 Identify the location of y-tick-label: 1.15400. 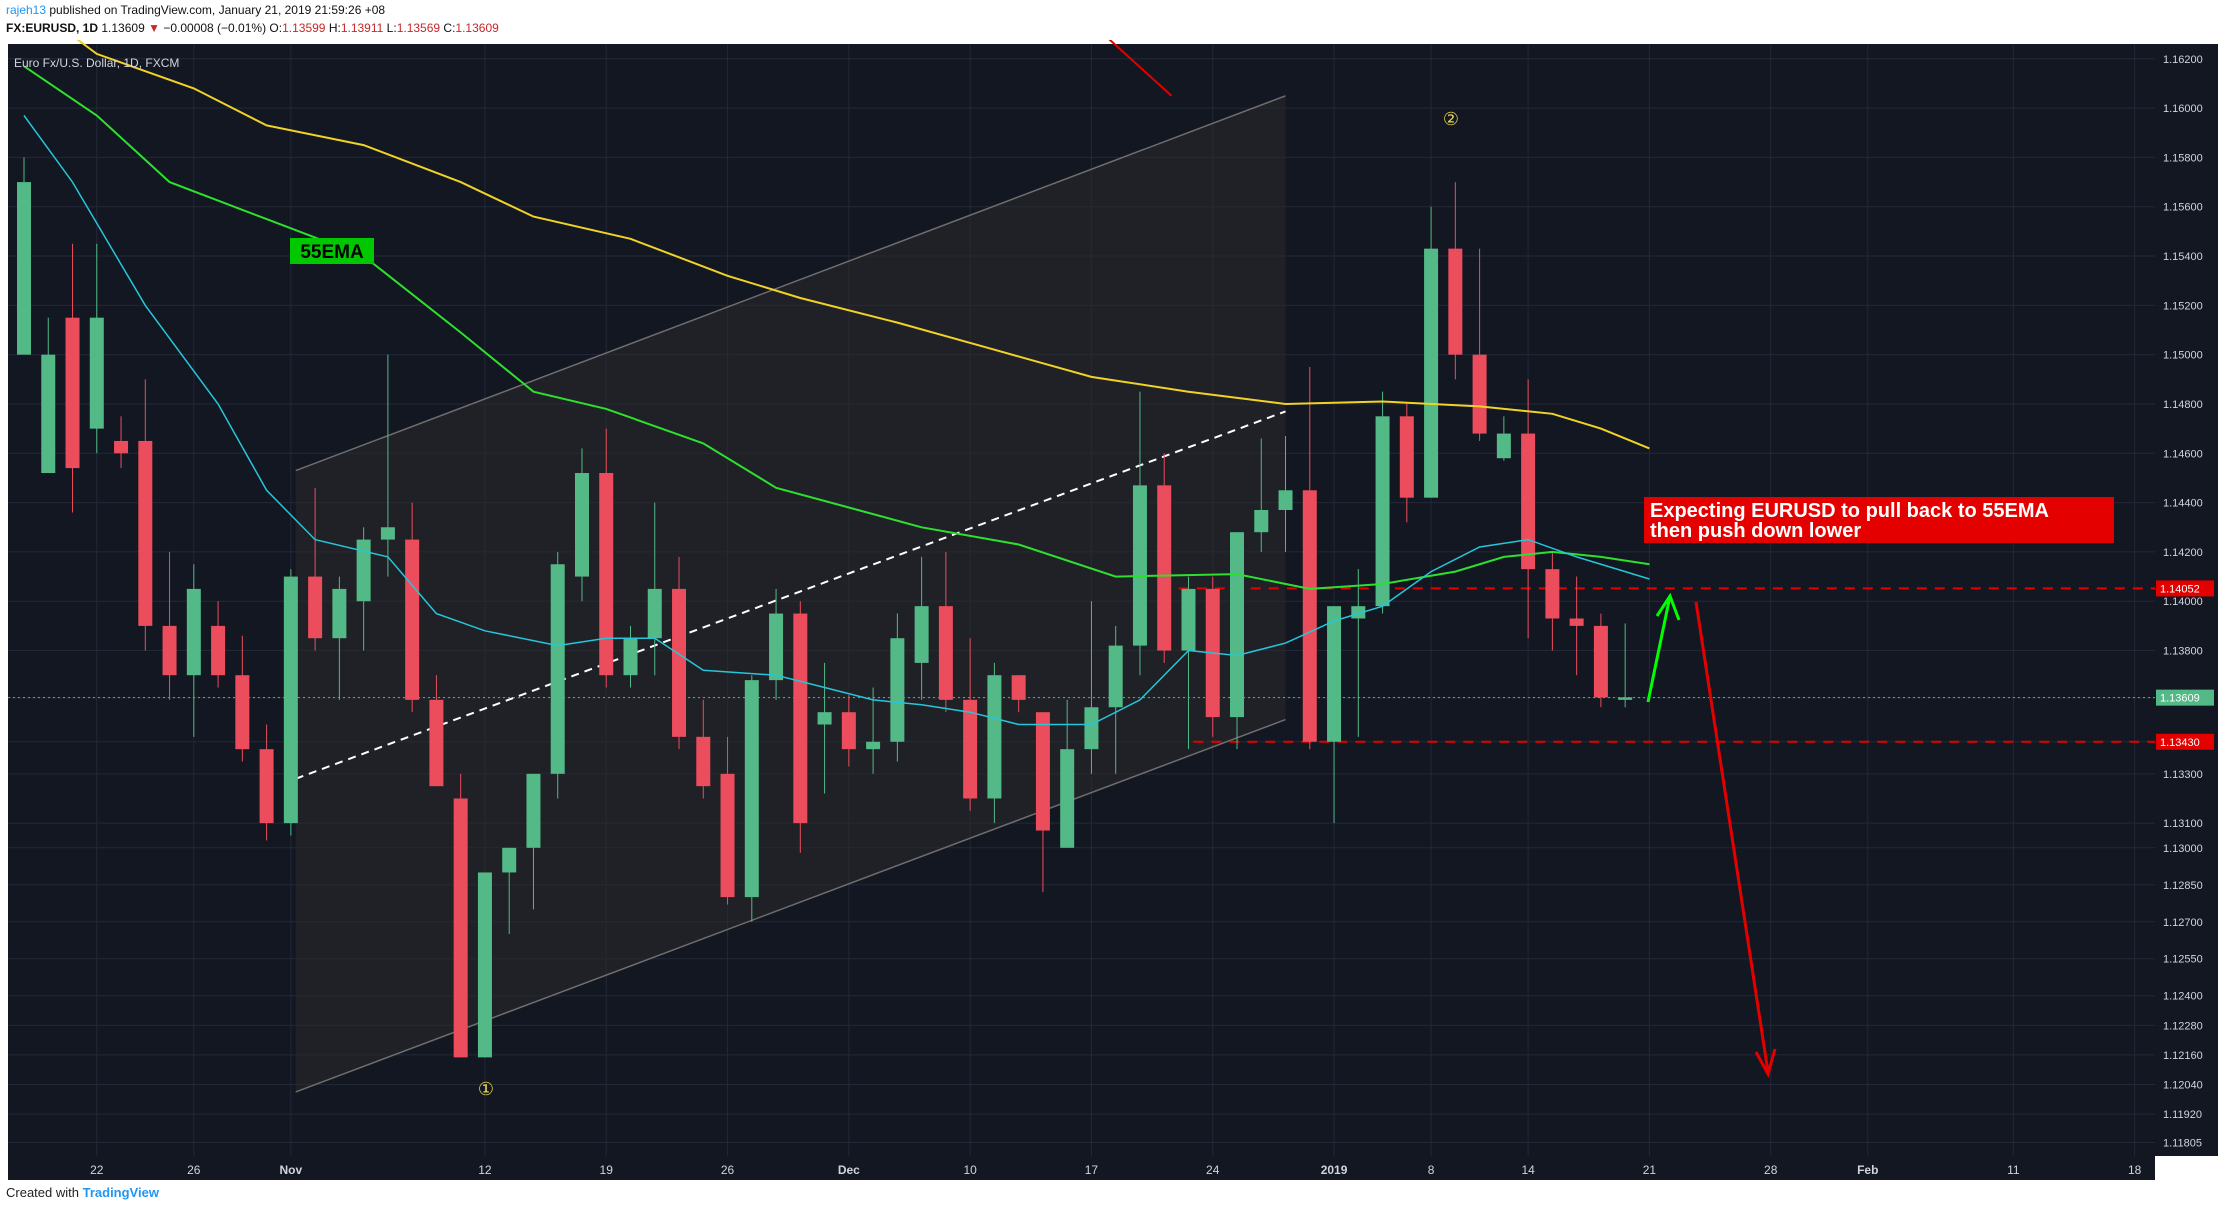
(2183, 257).